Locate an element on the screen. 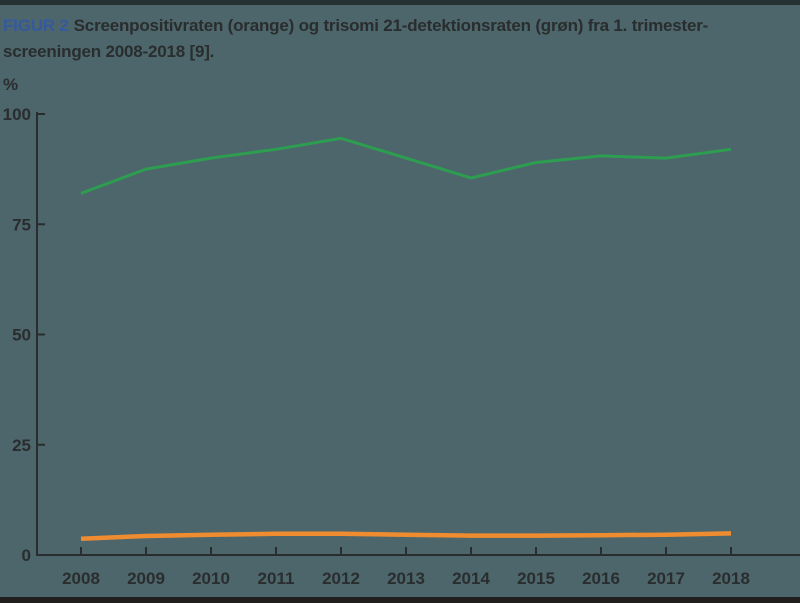 The width and height of the screenshot is (800, 603). x-tick-label: 2009 is located at coordinates (146, 578).